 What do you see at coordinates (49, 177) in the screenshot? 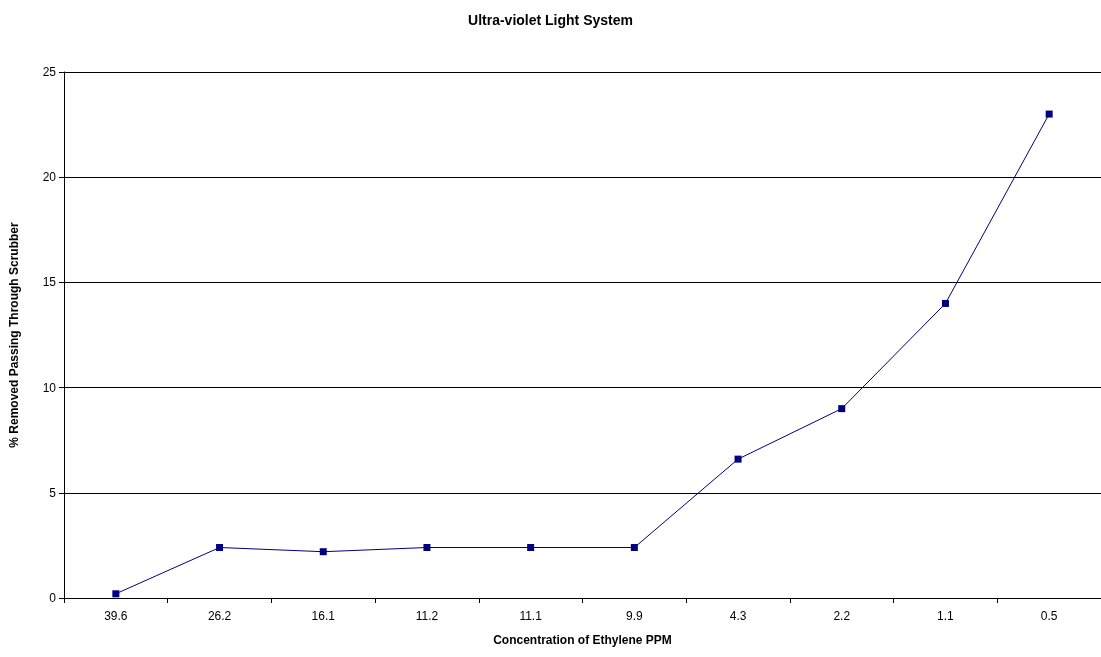
I see `y-tick-label: 20` at bounding box center [49, 177].